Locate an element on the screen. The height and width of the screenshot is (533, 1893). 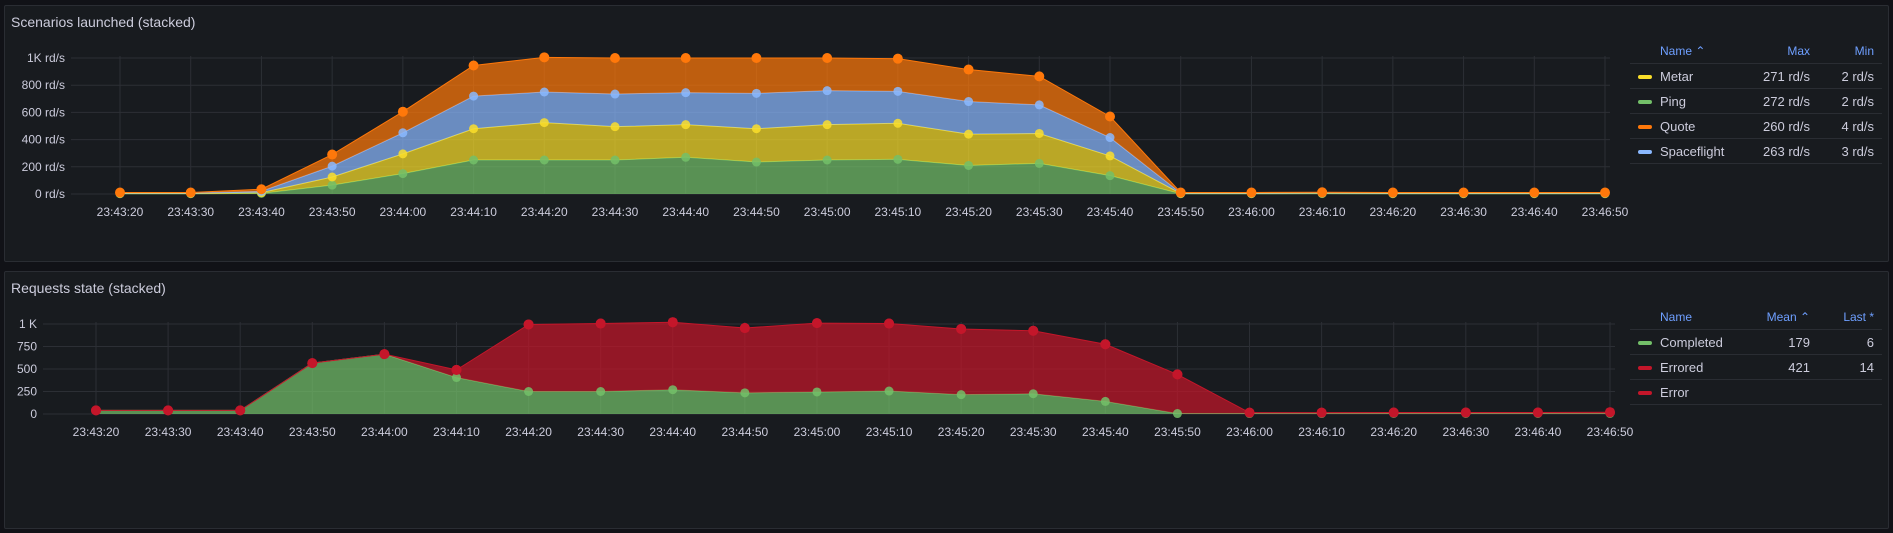
panel-title: Requests state (stacked) is located at coordinates (88, 288).